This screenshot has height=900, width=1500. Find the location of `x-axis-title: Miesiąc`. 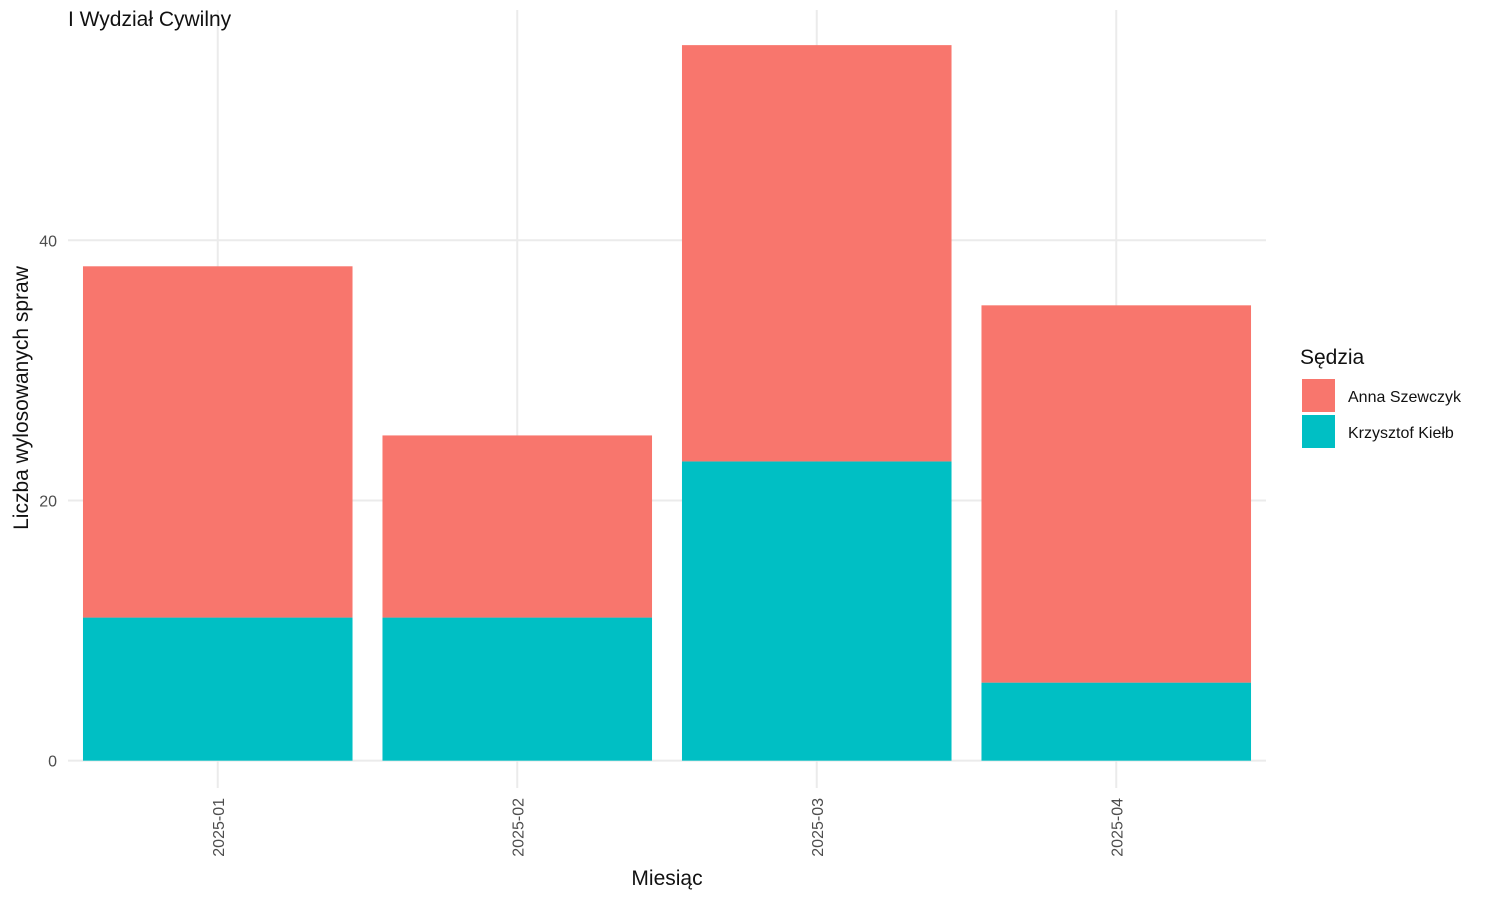

x-axis-title: Miesiąc is located at coordinates (666, 878).